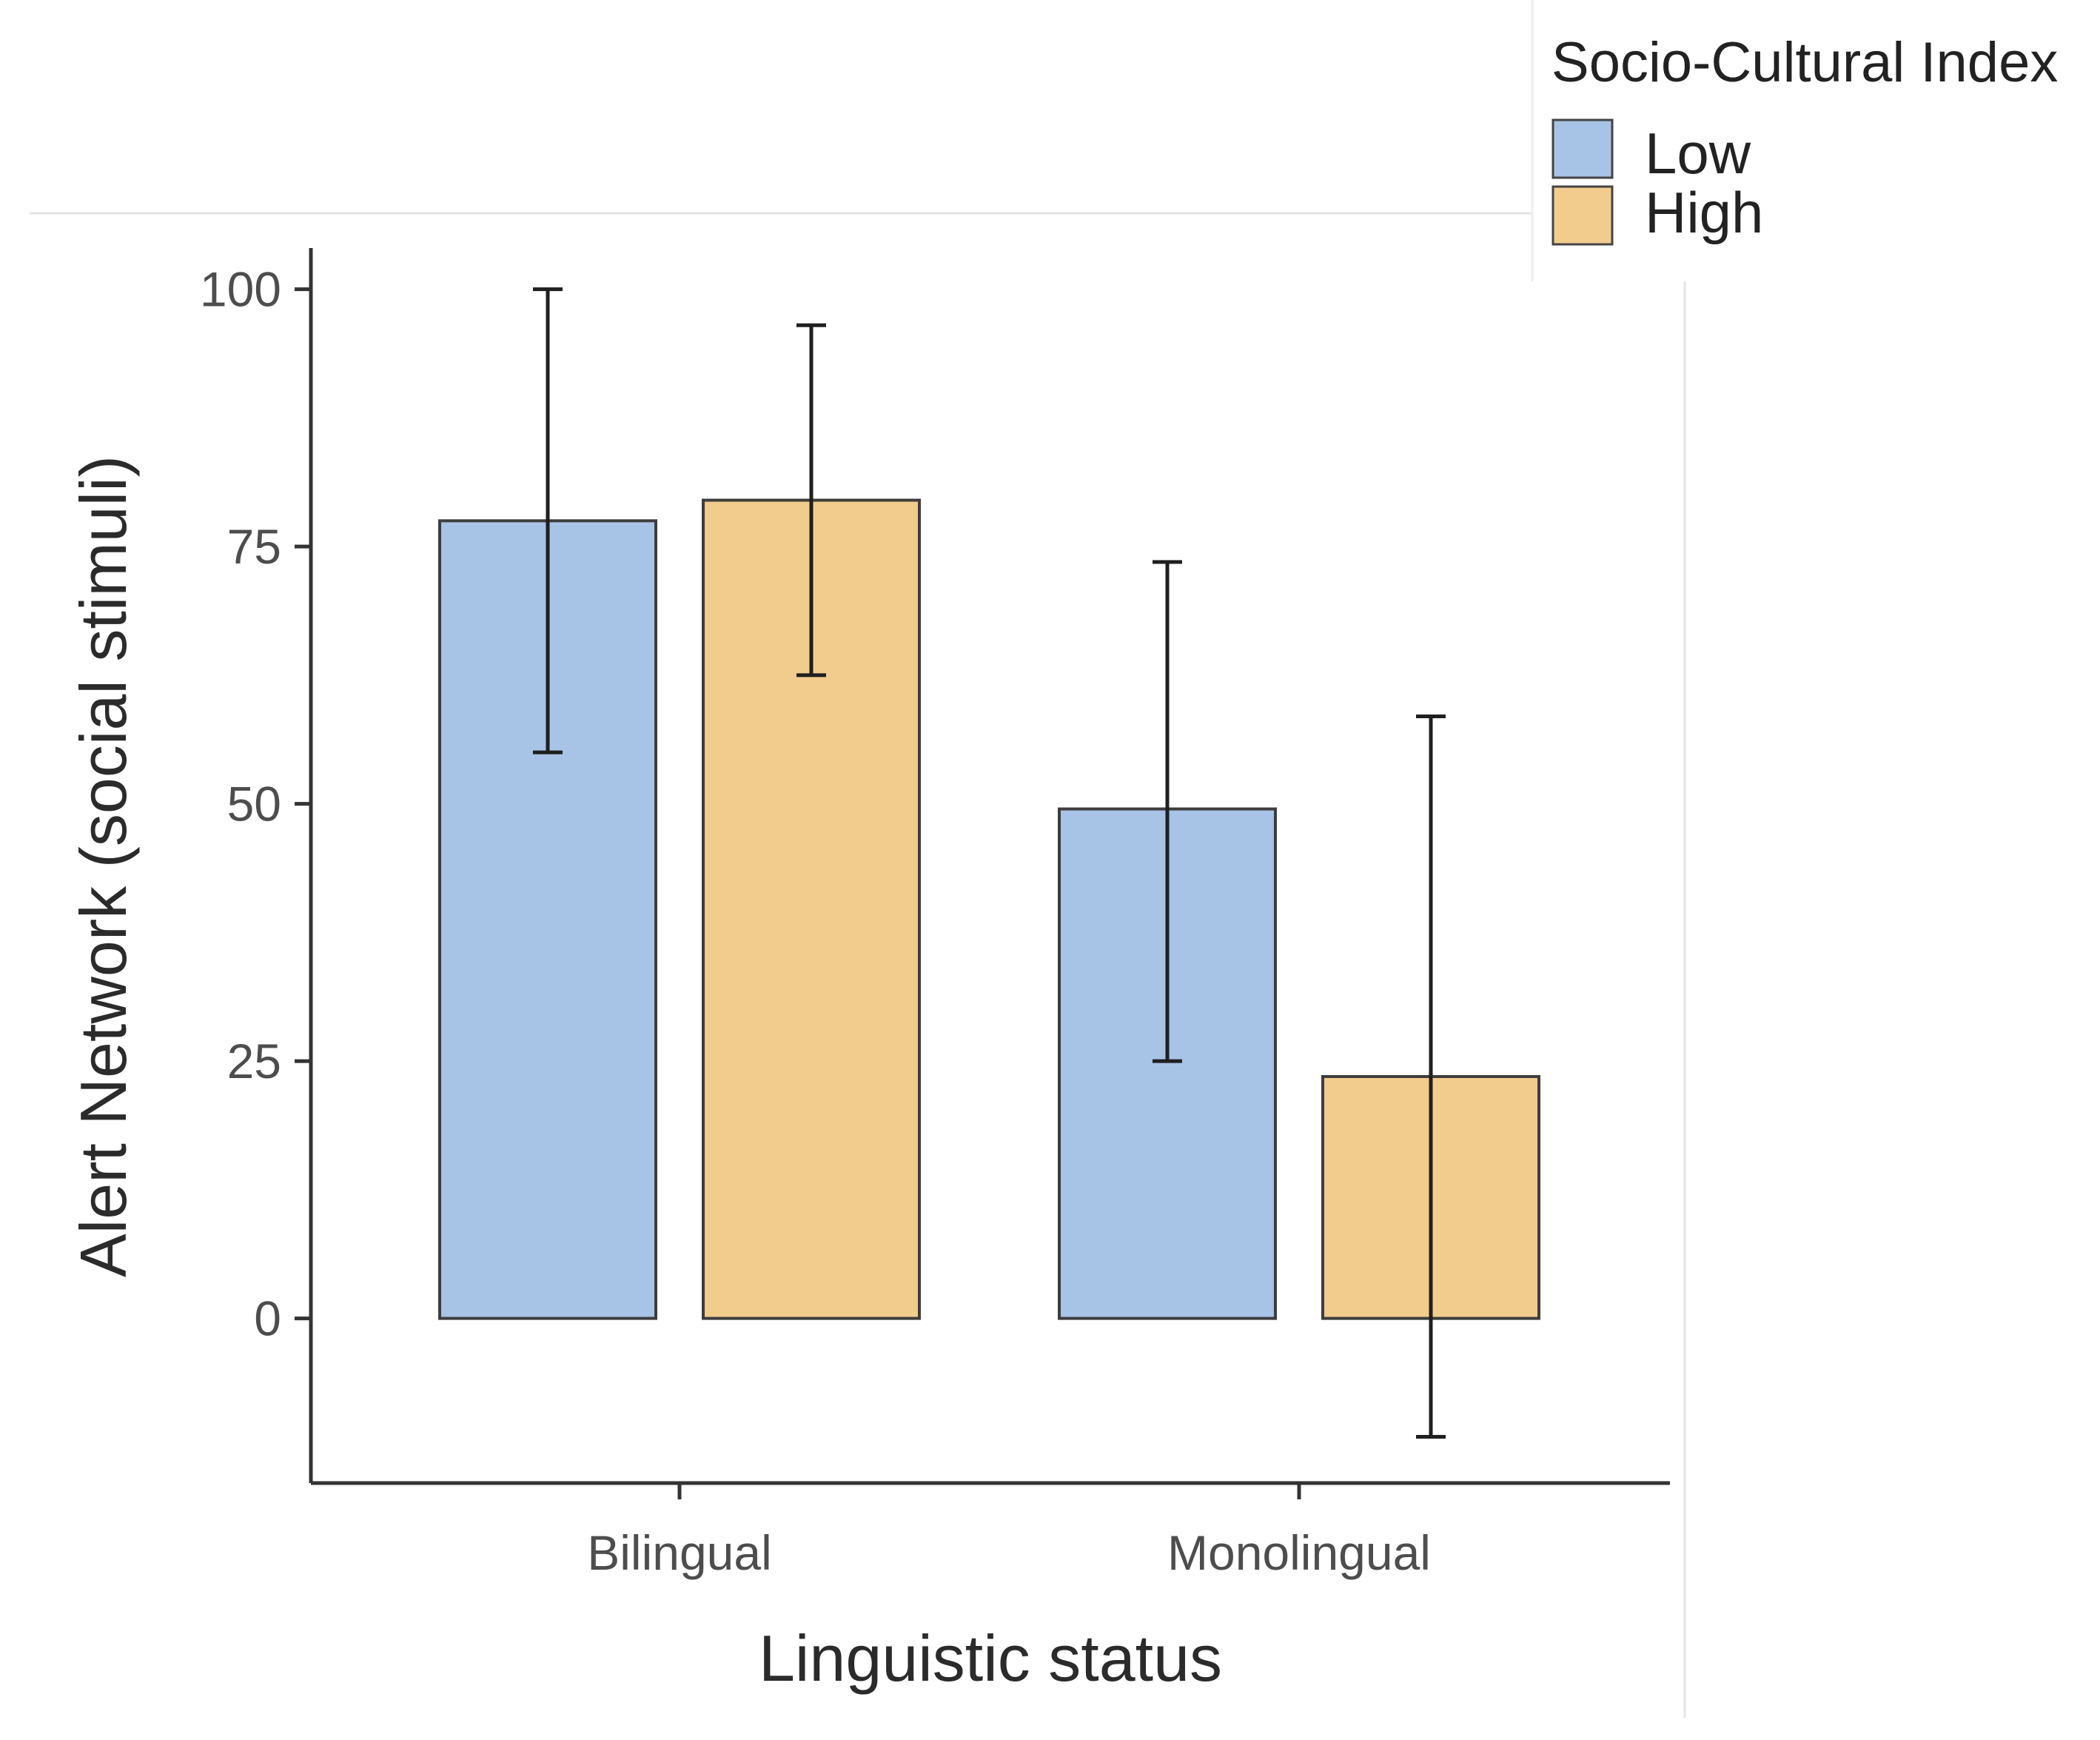 The height and width of the screenshot is (1740, 2100). I want to click on y-tick-label-100: 100, so click(240, 289).